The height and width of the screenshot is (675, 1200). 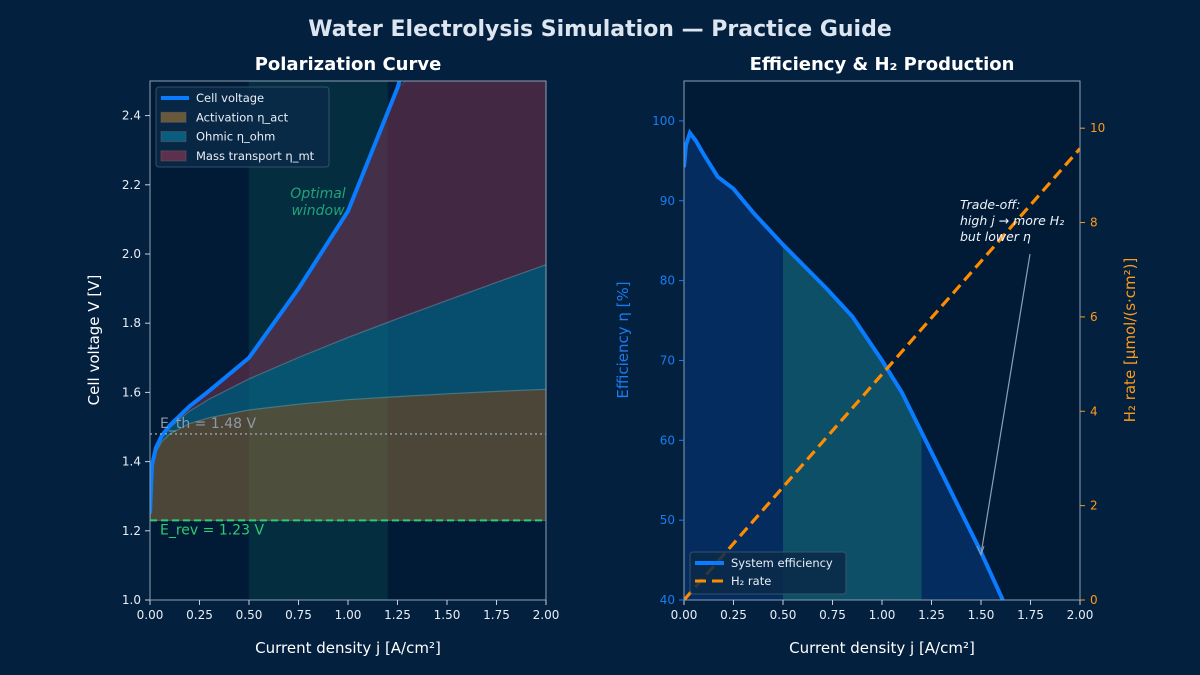 I want to click on left-y-label: Cell voltage V [V], so click(x=94, y=340).